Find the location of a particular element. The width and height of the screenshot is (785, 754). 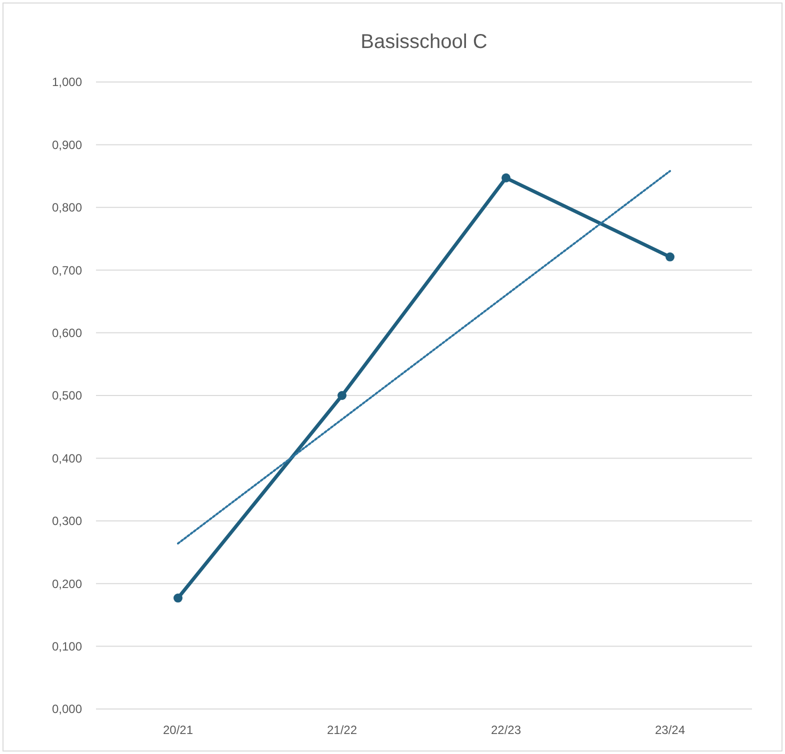

y-tick-label: 0,300 is located at coordinates (67, 521).